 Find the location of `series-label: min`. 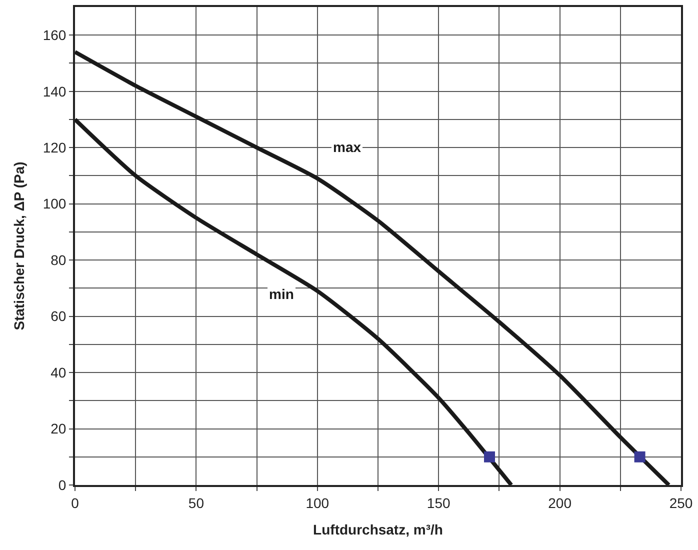

series-label: min is located at coordinates (281, 294).